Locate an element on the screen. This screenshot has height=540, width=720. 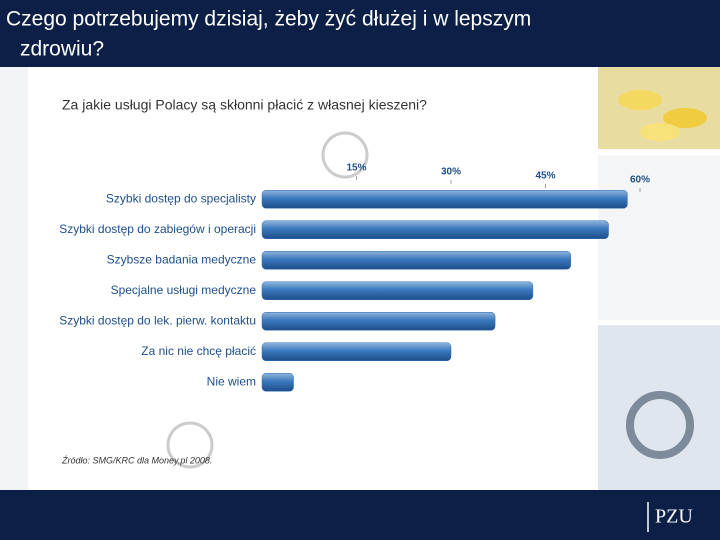
header-band is located at coordinates (360, 33).